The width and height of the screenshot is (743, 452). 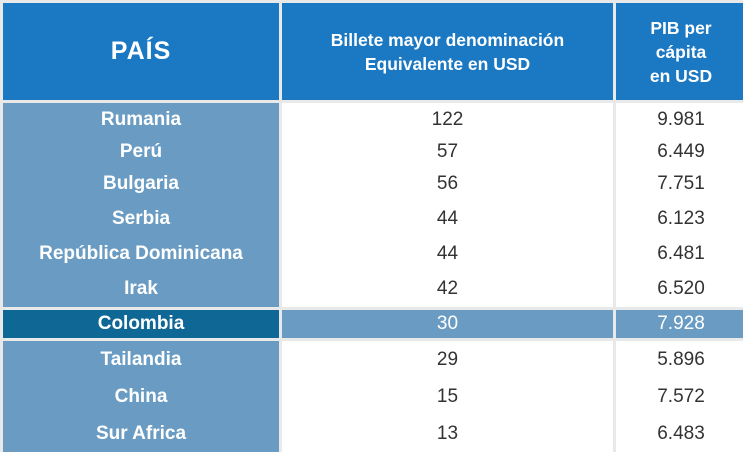 I want to click on table-cell-gdp: 6.520, so click(x=681, y=288).